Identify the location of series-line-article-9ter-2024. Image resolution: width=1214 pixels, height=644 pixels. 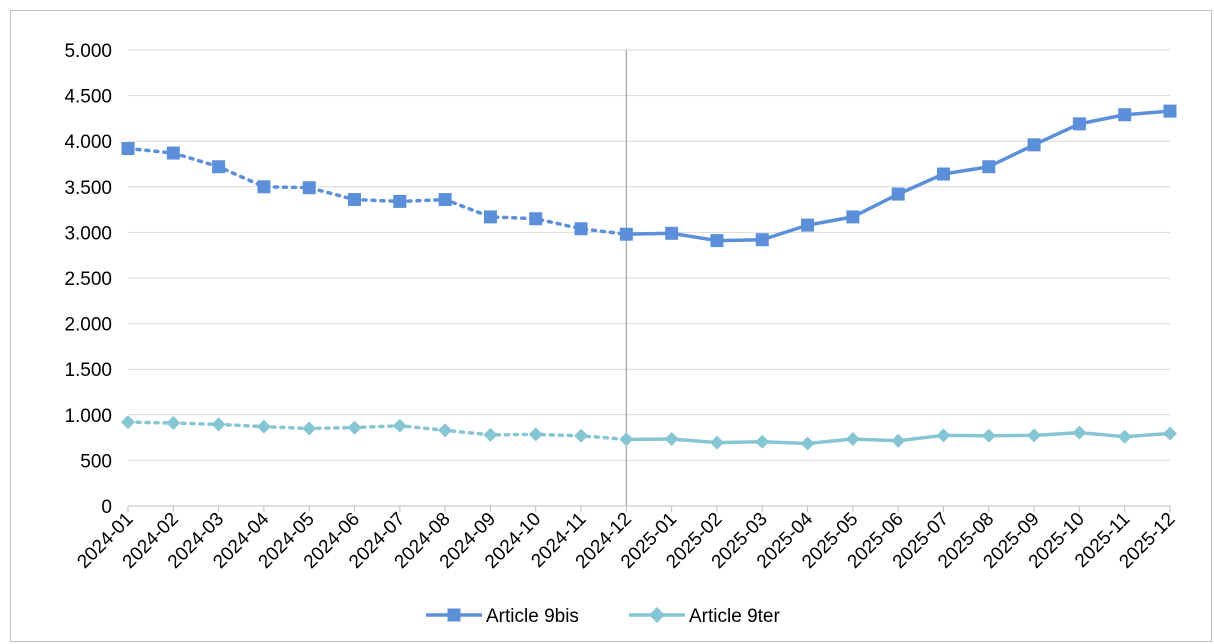
(377, 431).